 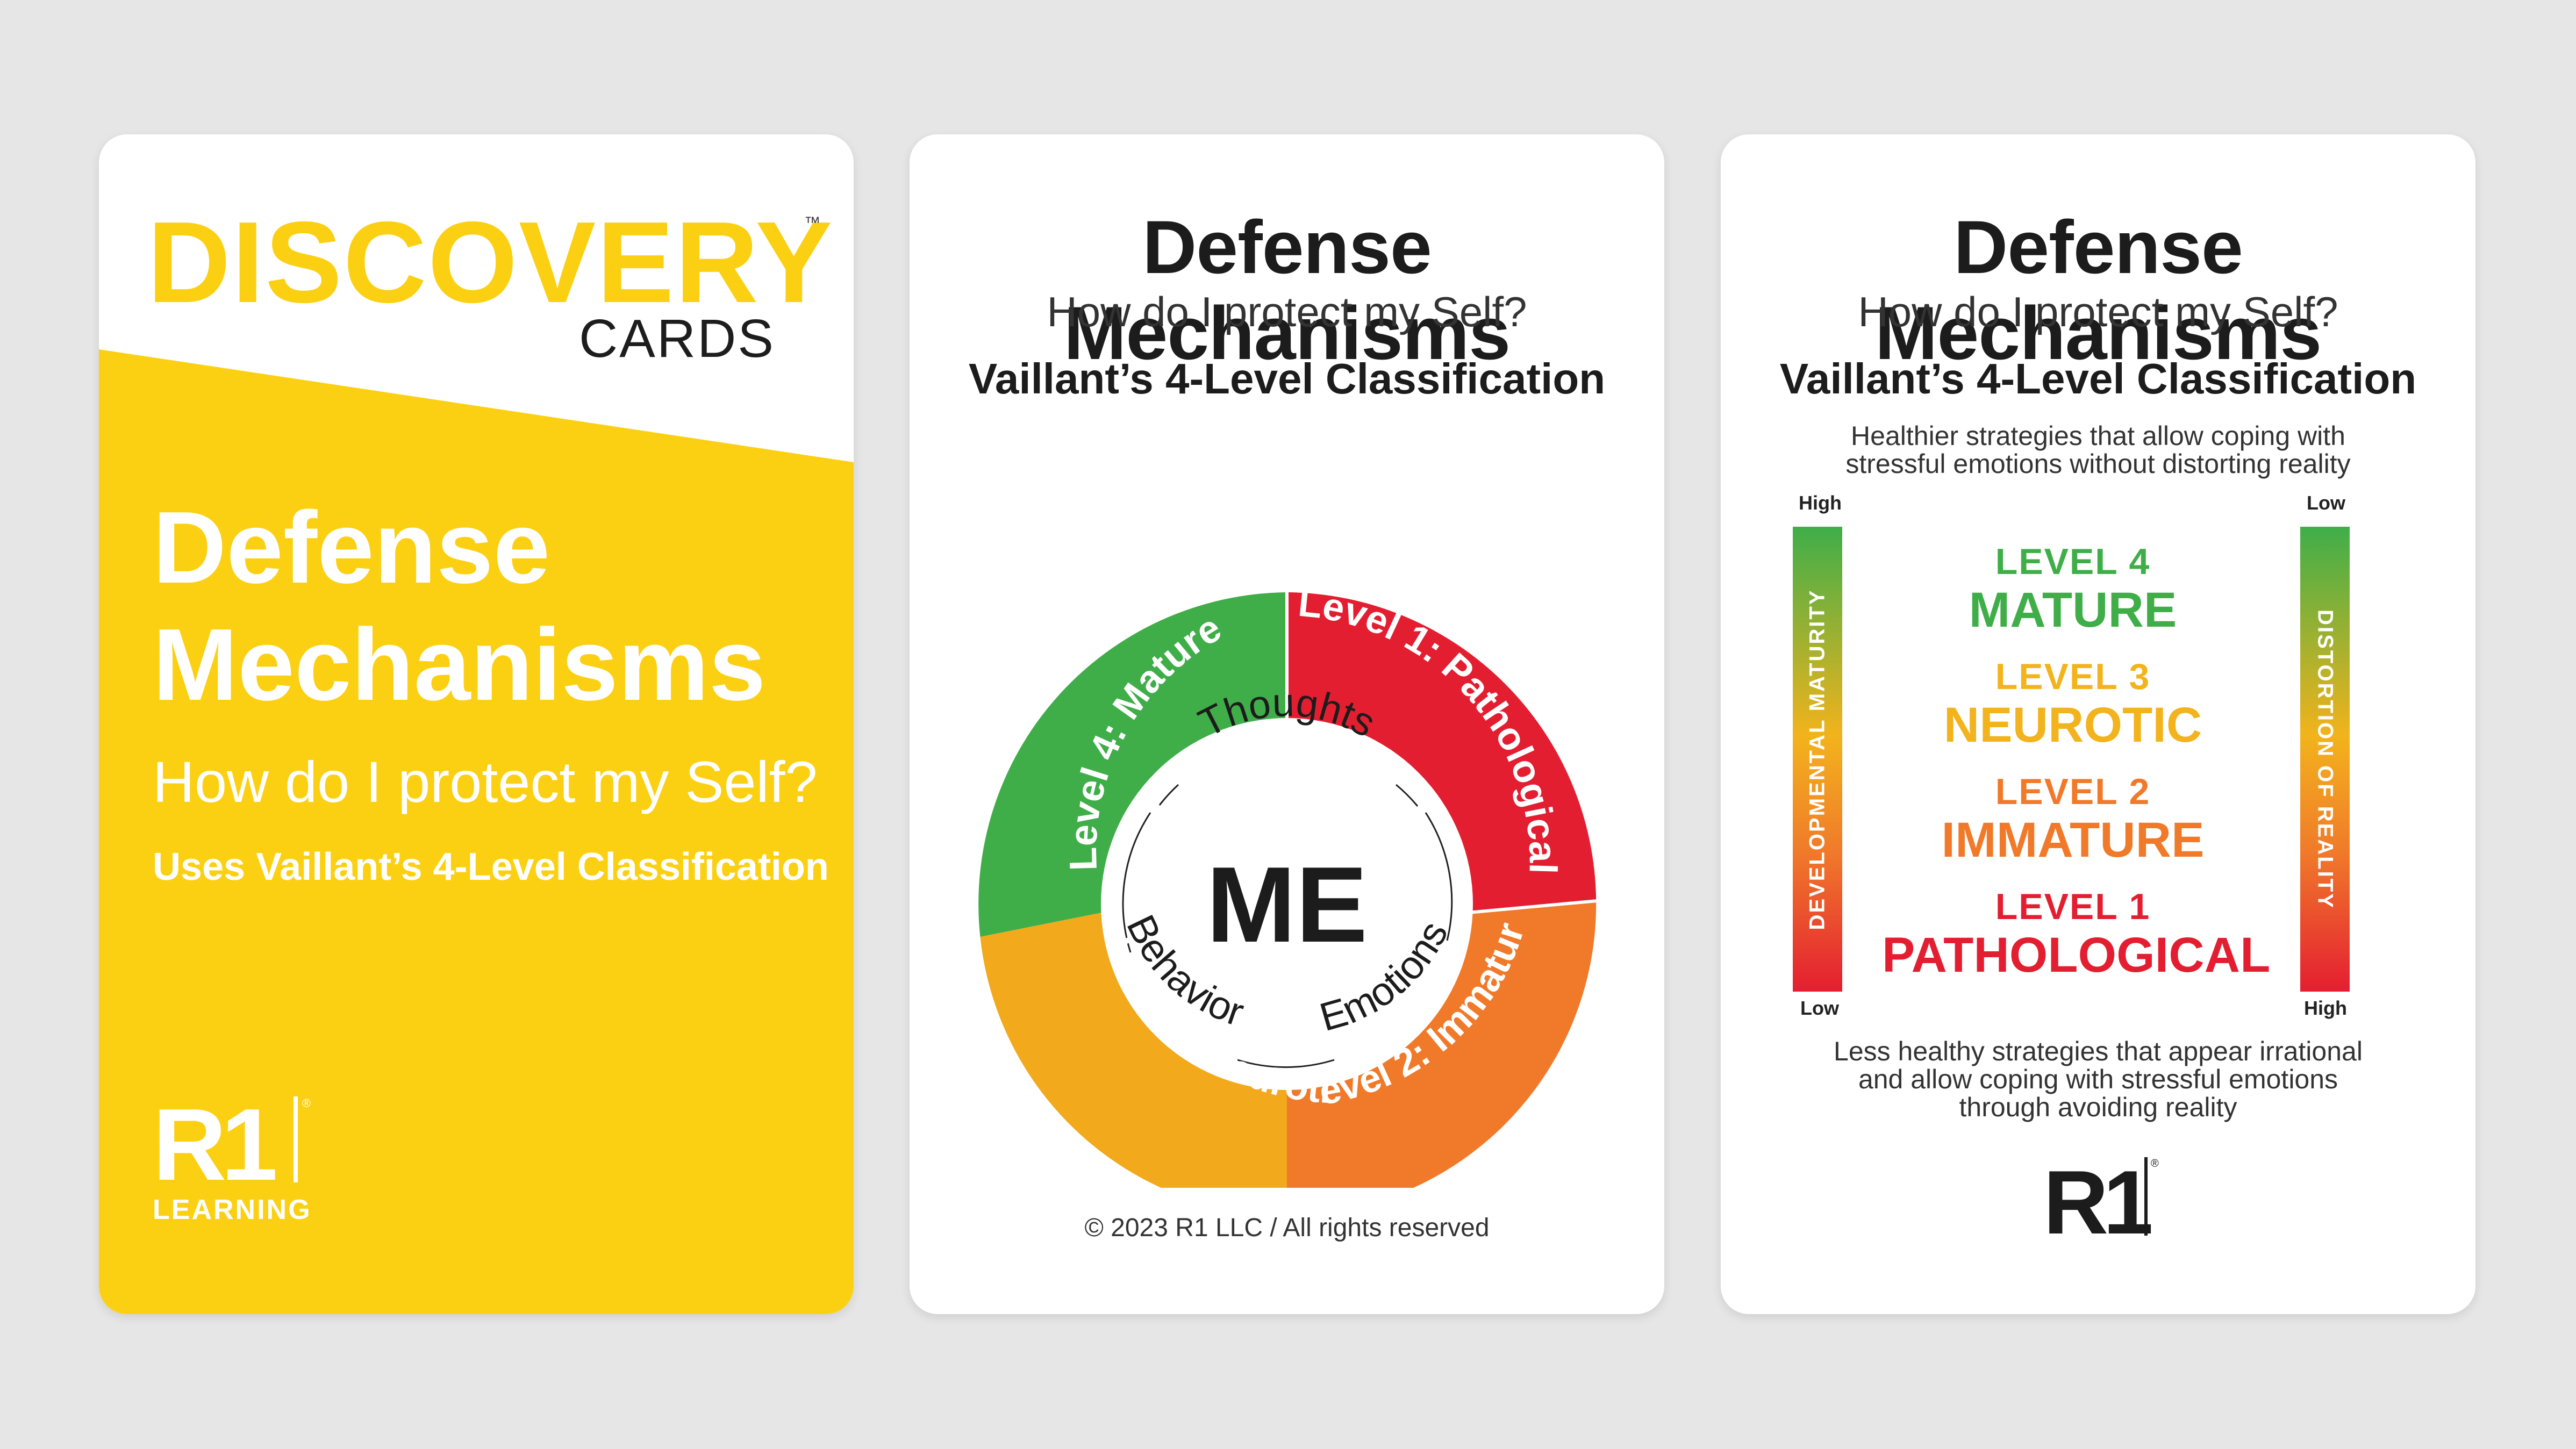 I want to click on distortion-of-reality-bar: DISTORTION OF REALITY, so click(x=2325, y=759).